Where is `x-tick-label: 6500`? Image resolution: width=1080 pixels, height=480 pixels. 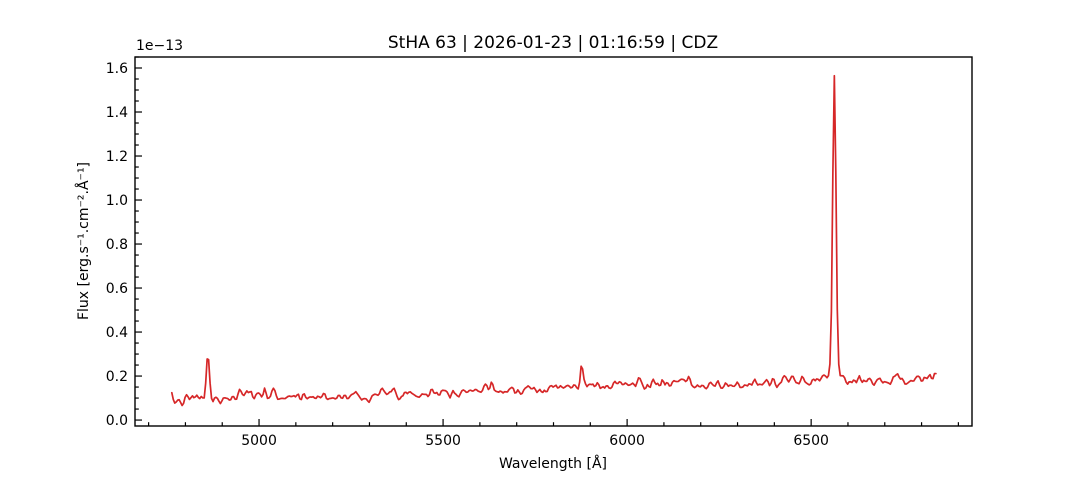 x-tick-label: 6500 is located at coordinates (811, 441).